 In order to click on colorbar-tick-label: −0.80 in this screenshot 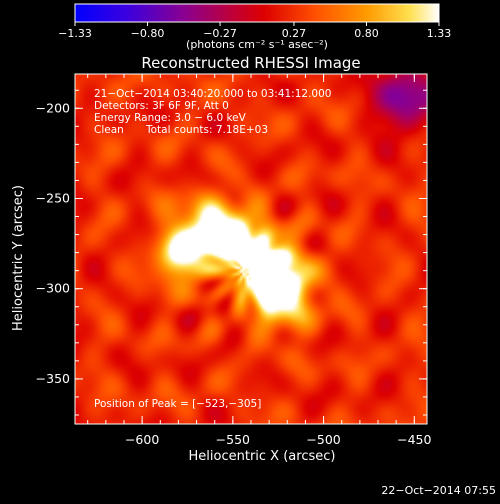, I will do `click(148, 33)`.